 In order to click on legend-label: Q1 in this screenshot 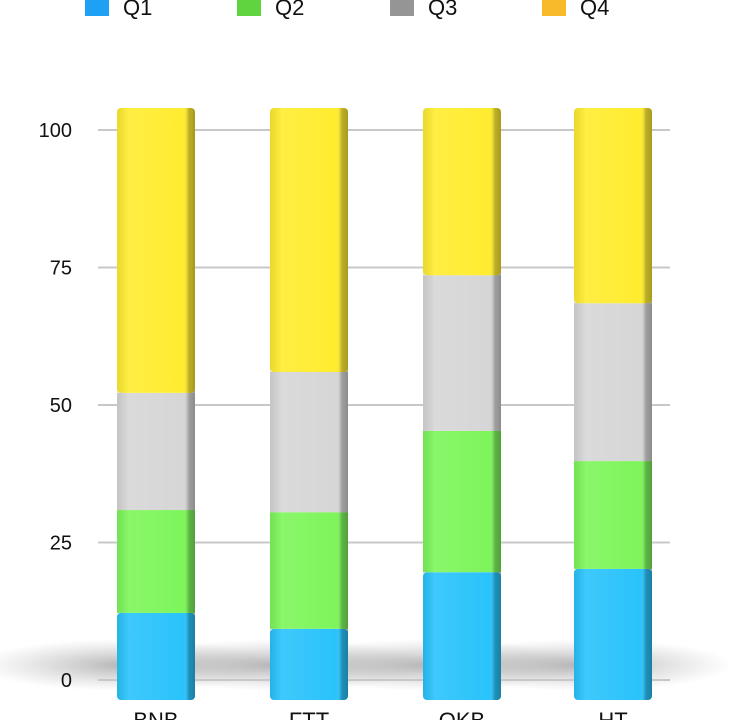, I will do `click(137, 10)`.